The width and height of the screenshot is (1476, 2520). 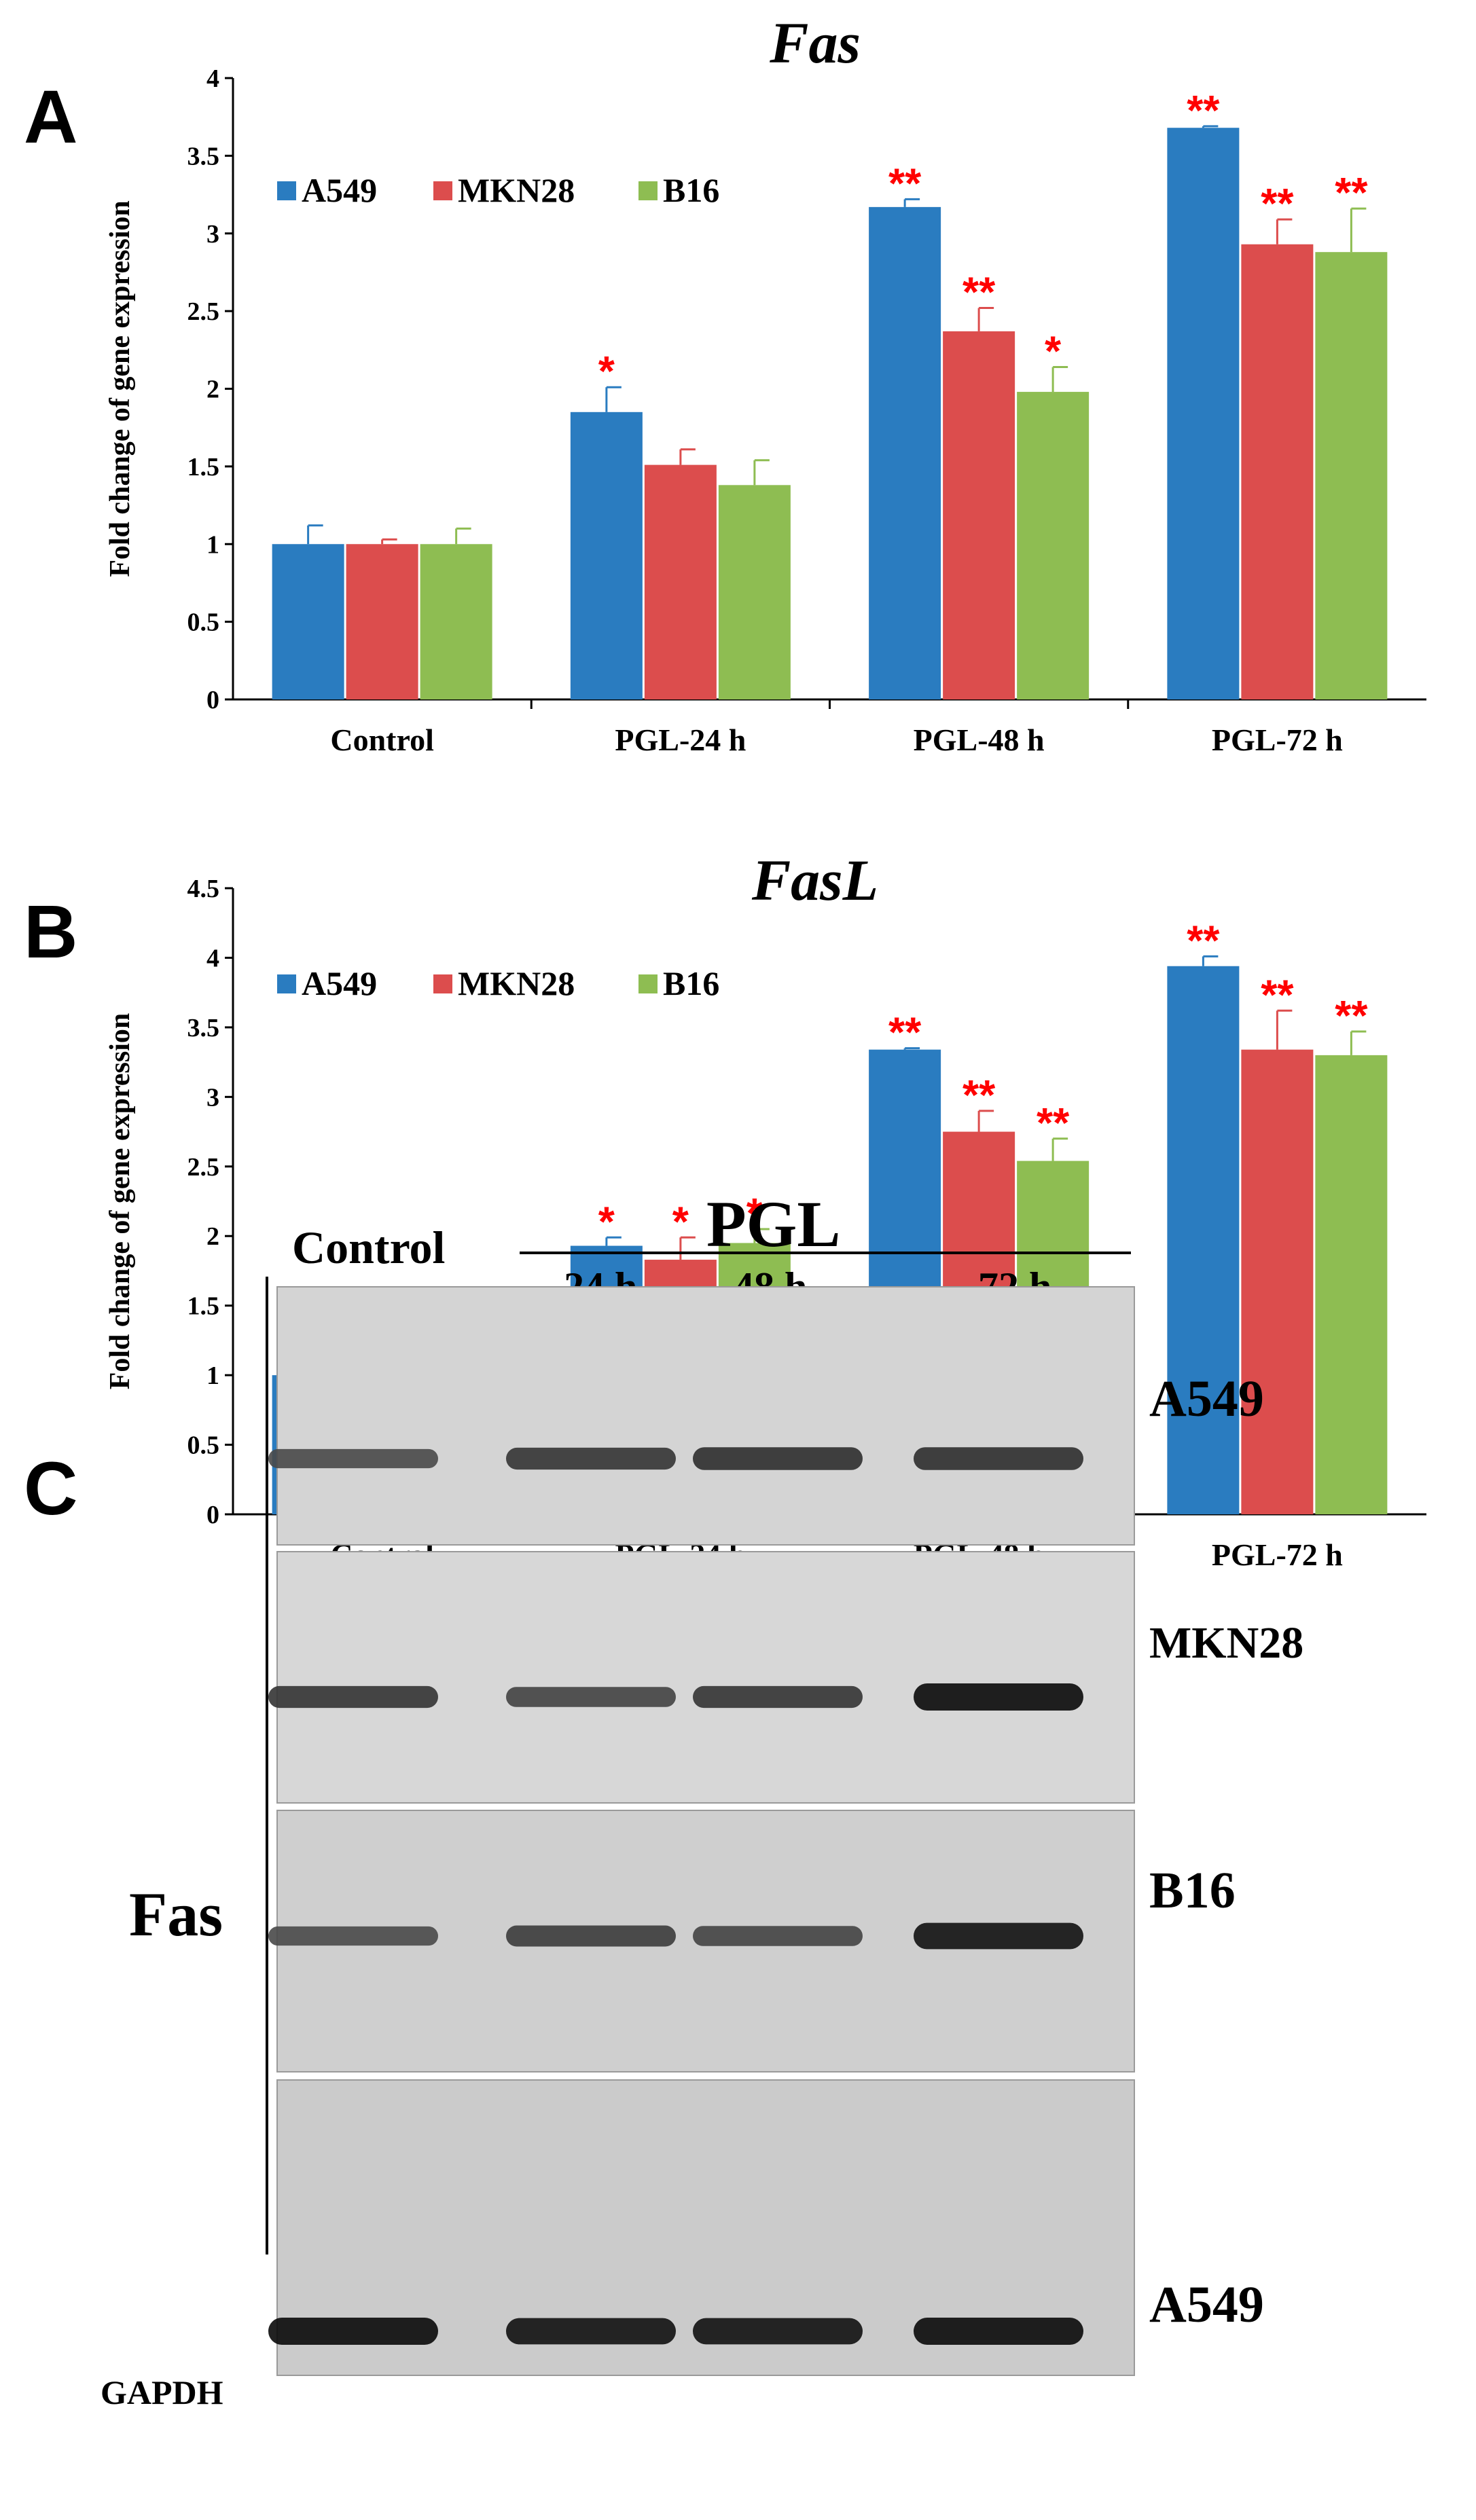 I want to click on charta-legend-label-a549: A549, so click(x=339, y=190).